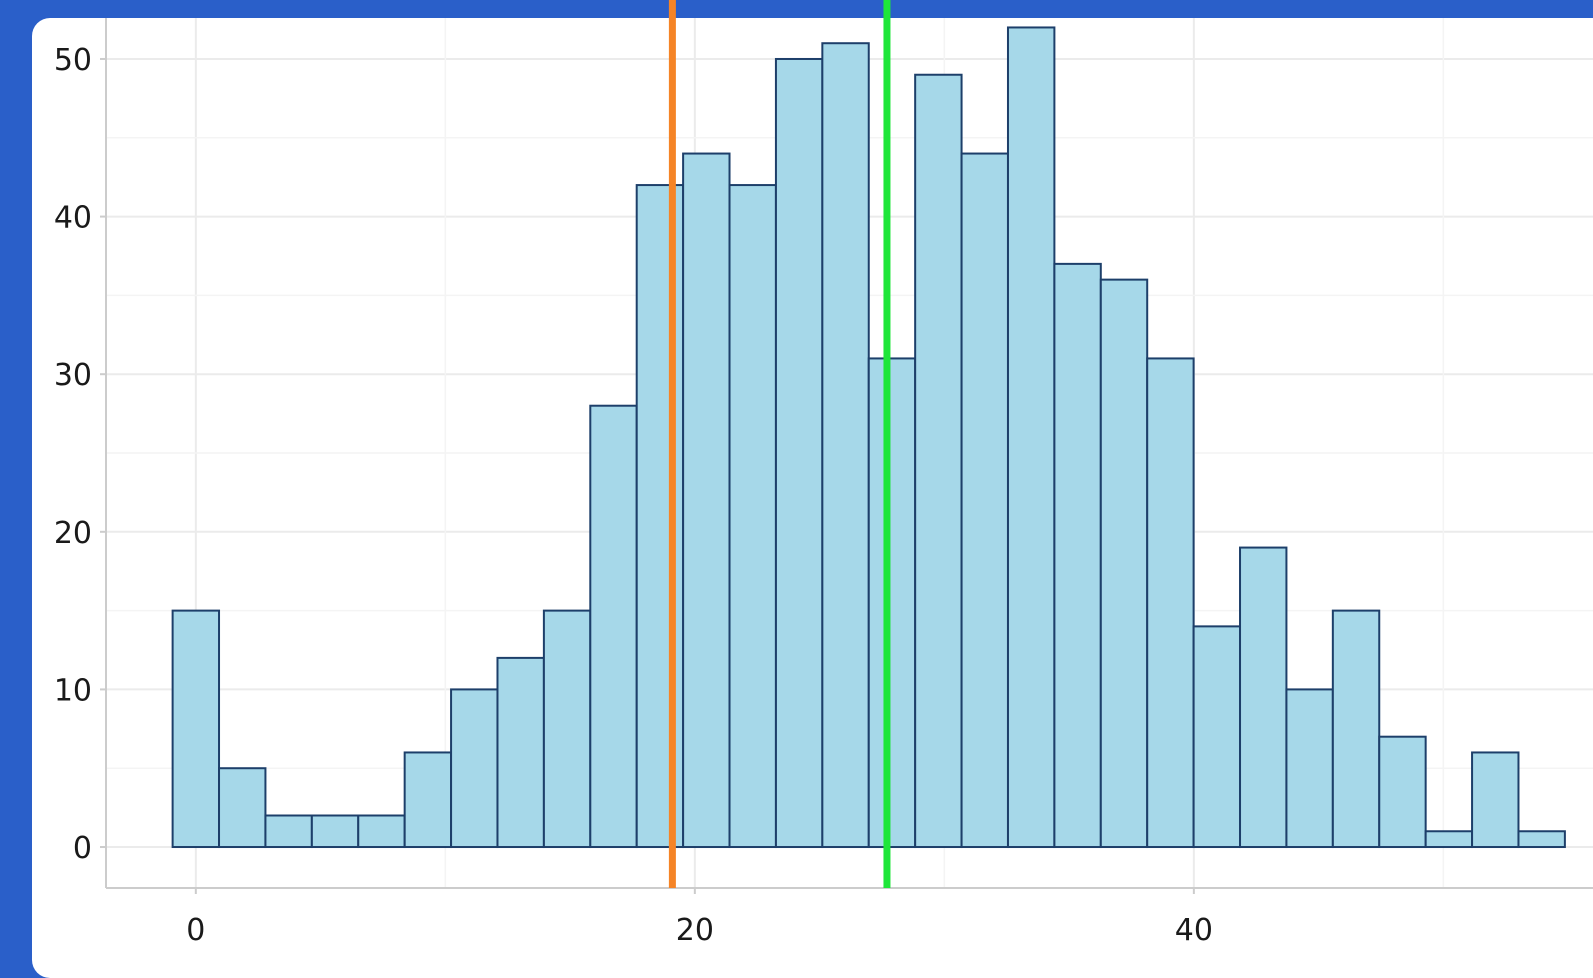  What do you see at coordinates (73, 533) in the screenshot?
I see `y-tick-label: 20` at bounding box center [73, 533].